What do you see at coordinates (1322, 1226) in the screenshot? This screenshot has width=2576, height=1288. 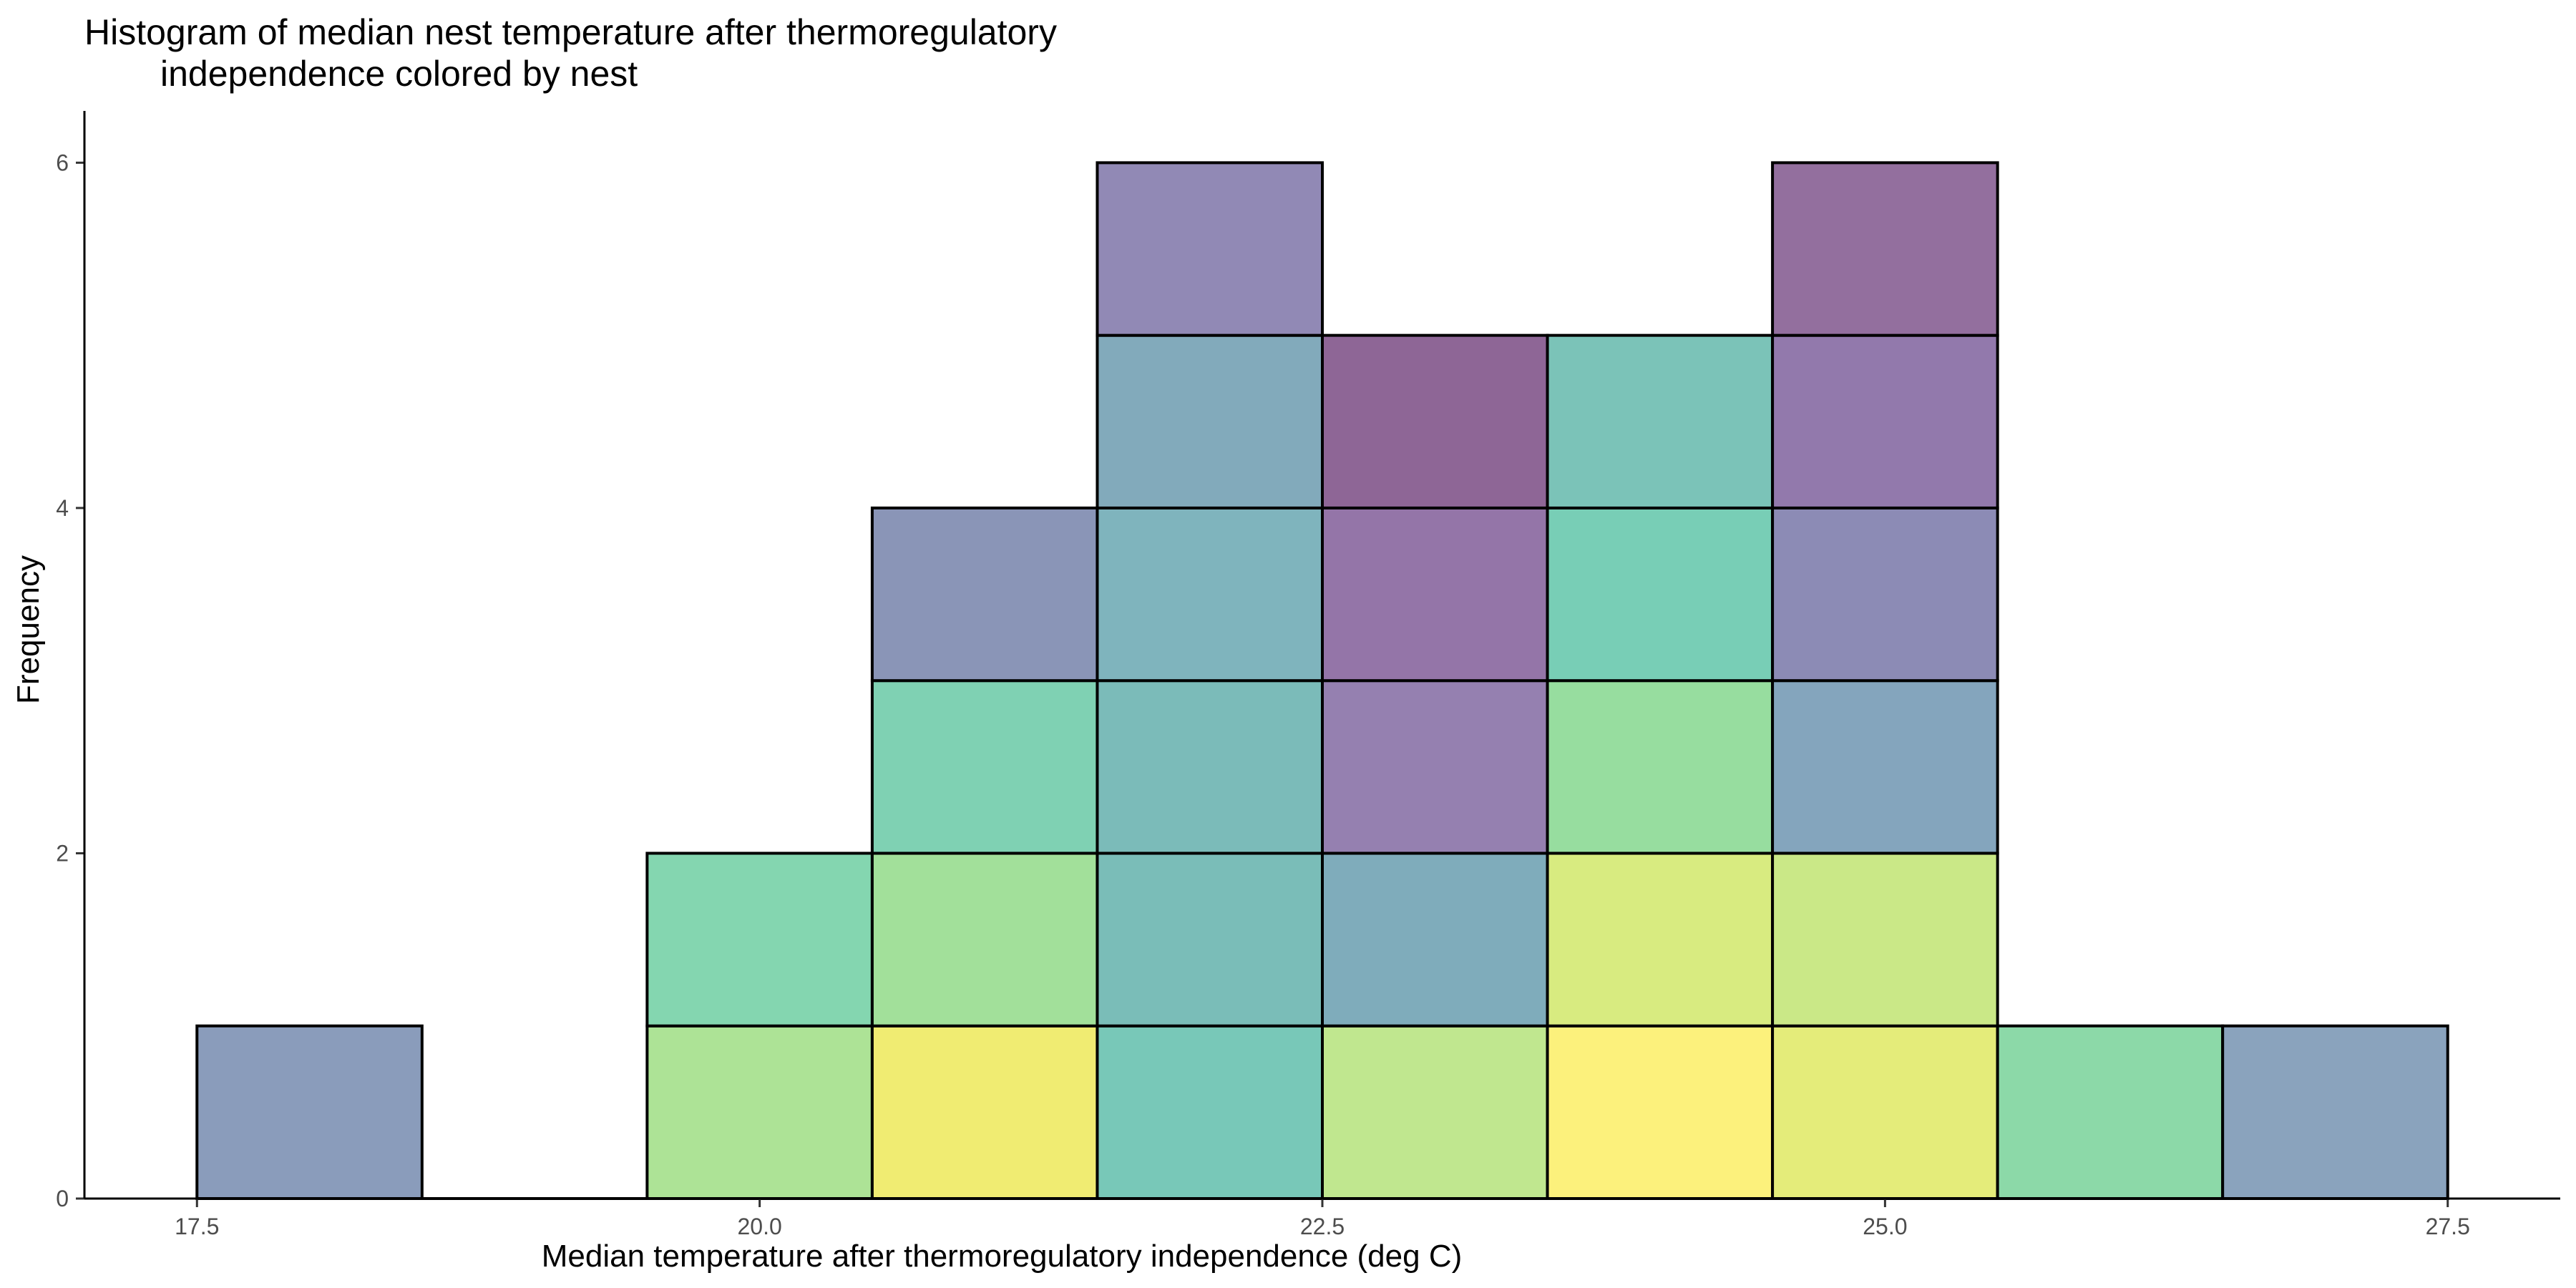 I see `x-tick-label: 22.5` at bounding box center [1322, 1226].